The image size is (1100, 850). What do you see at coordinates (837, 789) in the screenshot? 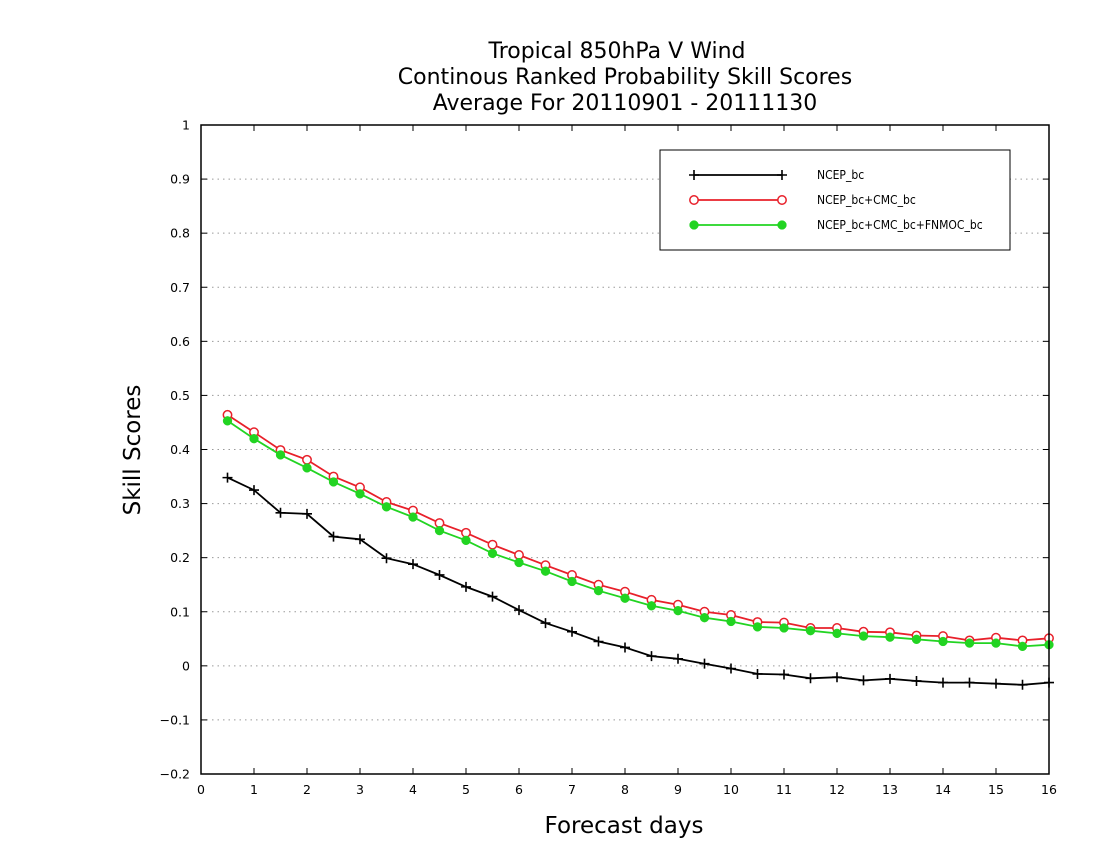
I see `x-tick-label: 12` at bounding box center [837, 789].